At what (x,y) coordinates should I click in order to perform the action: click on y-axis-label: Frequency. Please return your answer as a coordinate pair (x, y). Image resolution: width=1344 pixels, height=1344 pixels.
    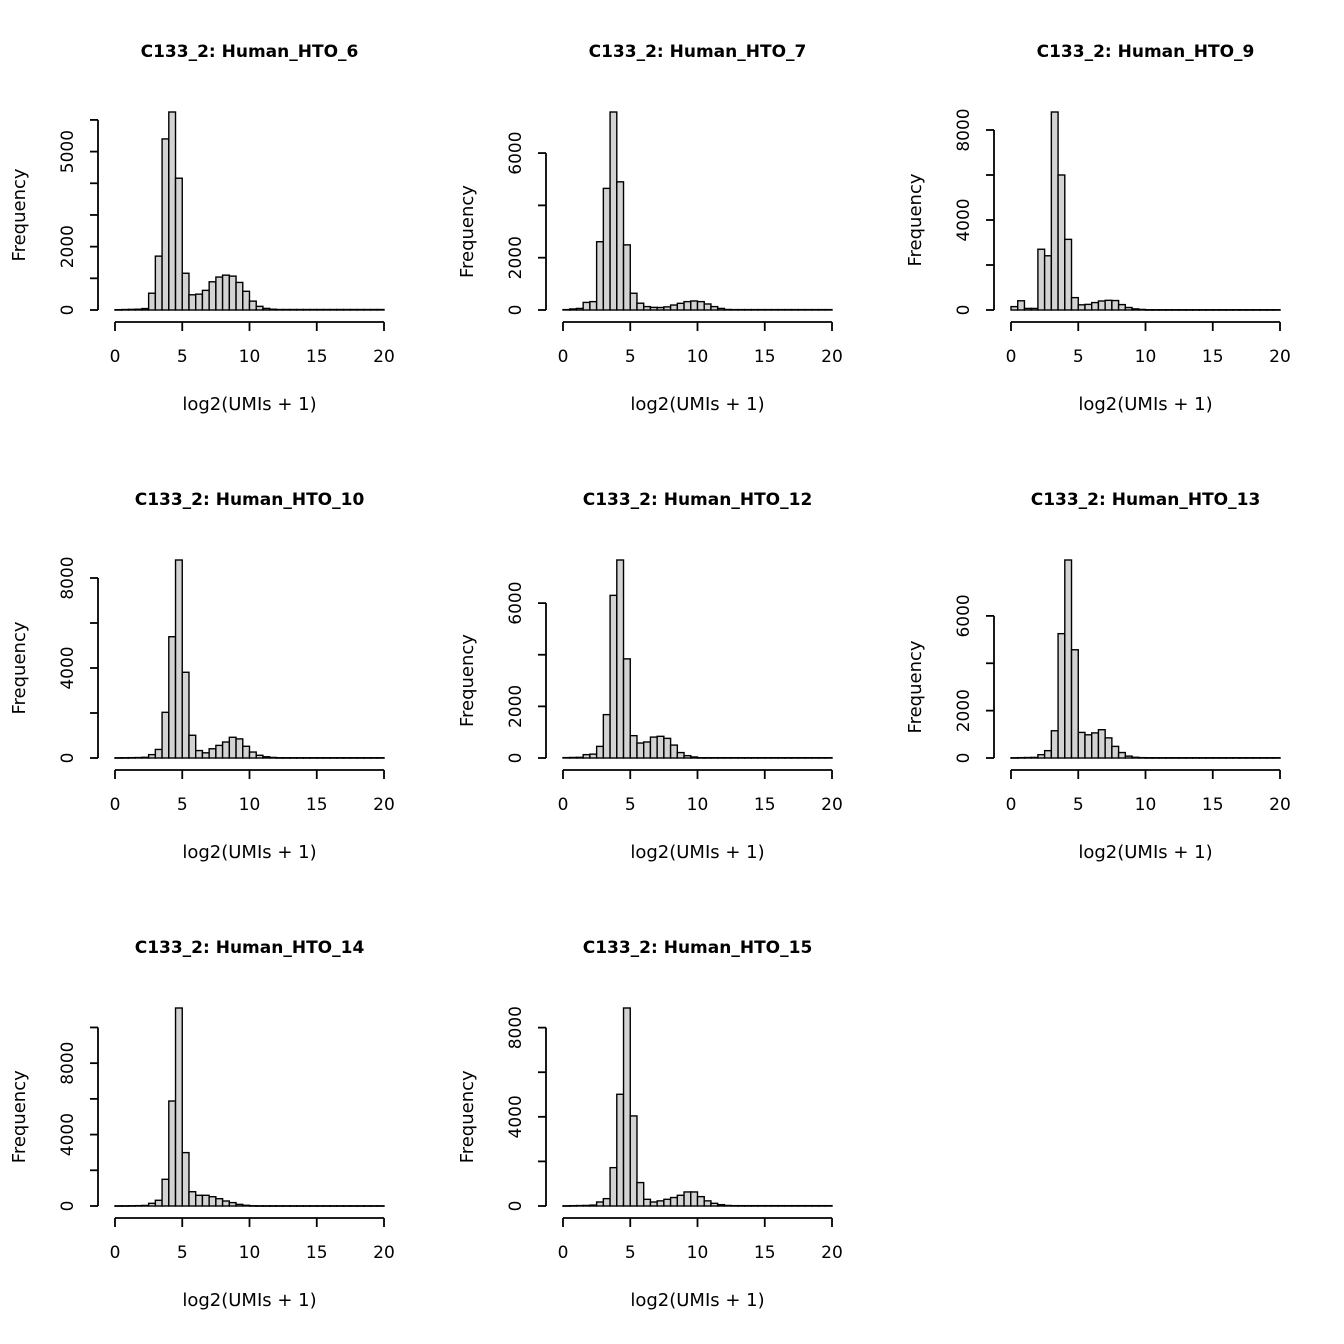
    Looking at the image, I should click on (19, 1116).